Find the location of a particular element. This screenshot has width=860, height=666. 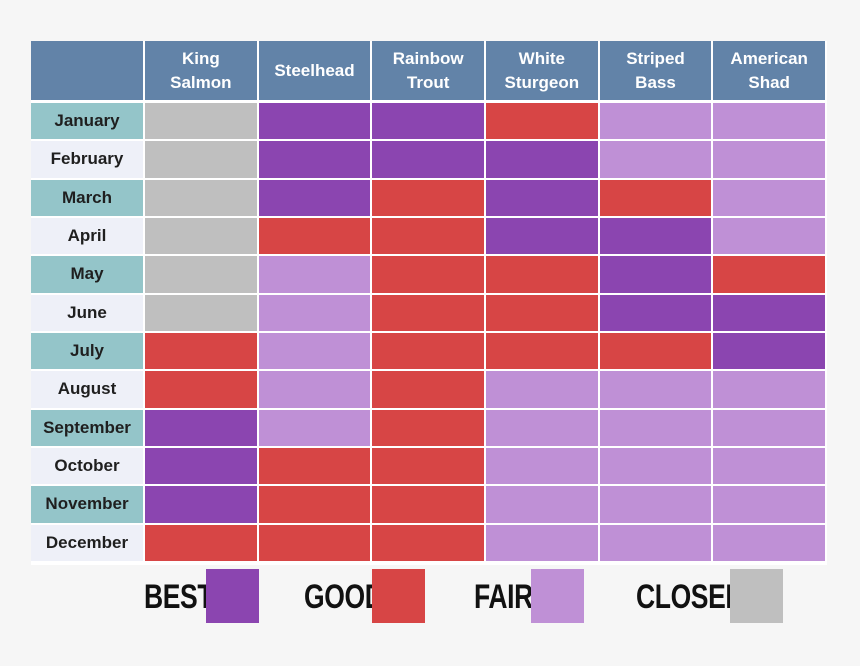

row-label: September is located at coordinates (87, 427).